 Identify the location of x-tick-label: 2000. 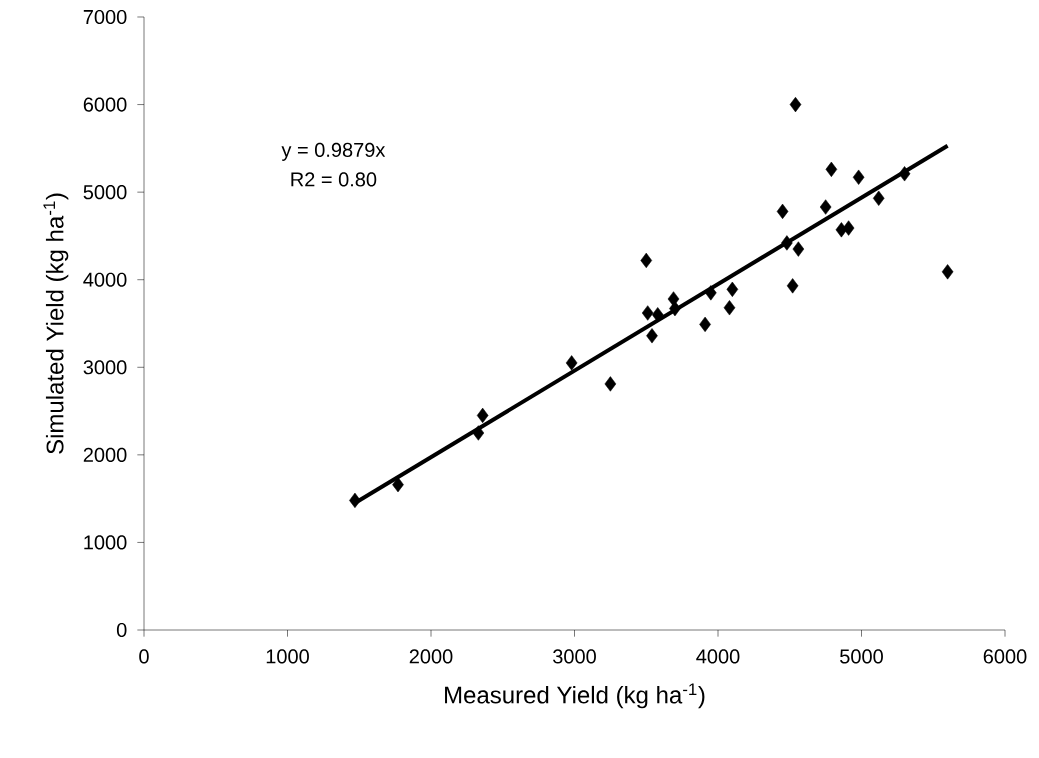
(431, 656).